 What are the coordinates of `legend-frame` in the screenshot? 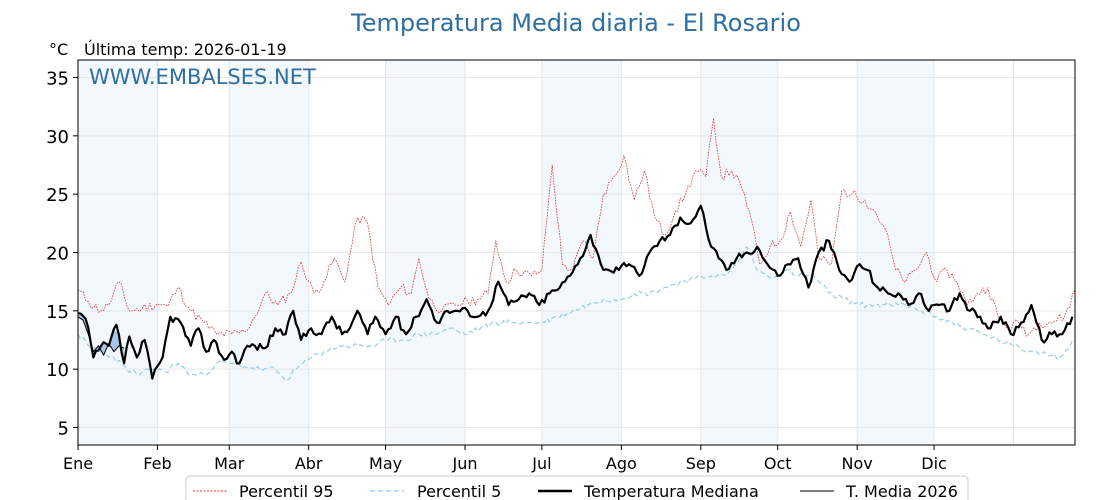 It's located at (577, 487).